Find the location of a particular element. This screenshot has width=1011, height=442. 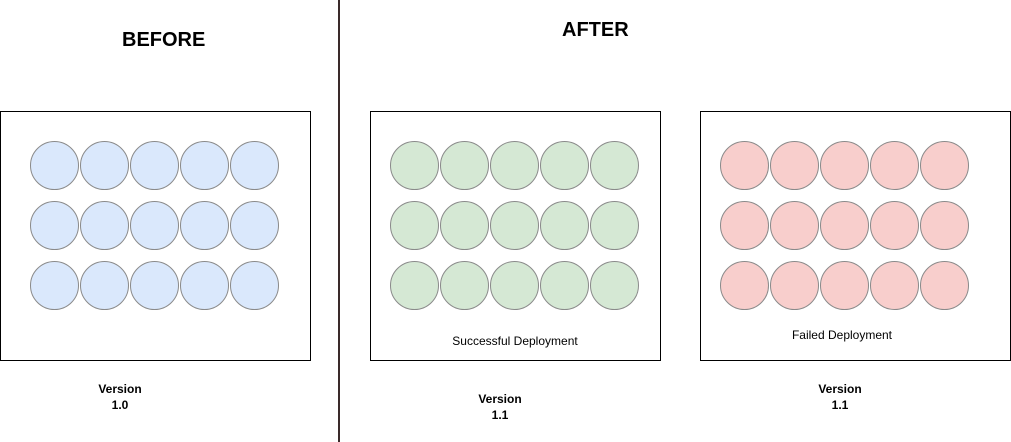

success-version-number: 1.1 is located at coordinates (500, 415).